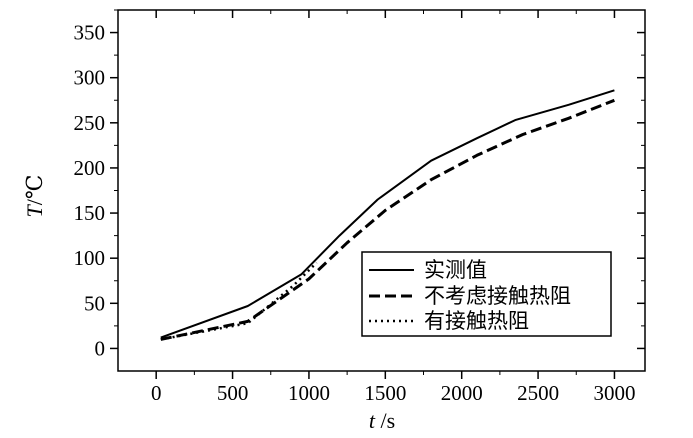 The width and height of the screenshot is (693, 438). I want to click on y-tick-label: 50, so click(94, 303).